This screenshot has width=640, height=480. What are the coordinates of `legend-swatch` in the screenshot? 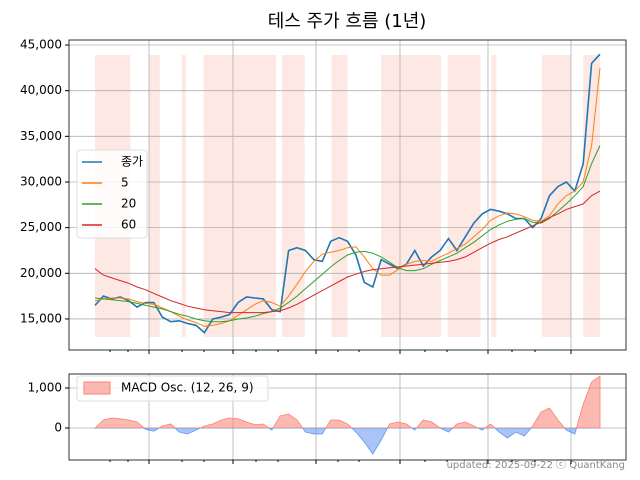 It's located at (97, 388).